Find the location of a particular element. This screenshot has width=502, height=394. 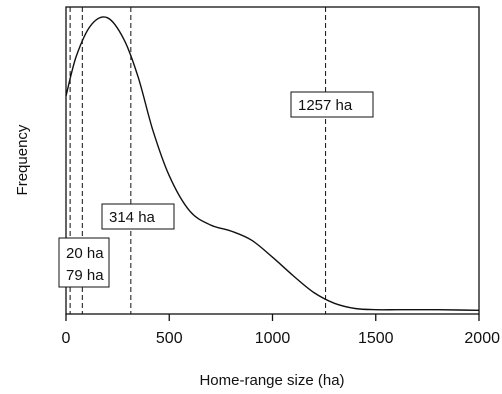

annotation-label-20: 20 ha is located at coordinates (85, 253).